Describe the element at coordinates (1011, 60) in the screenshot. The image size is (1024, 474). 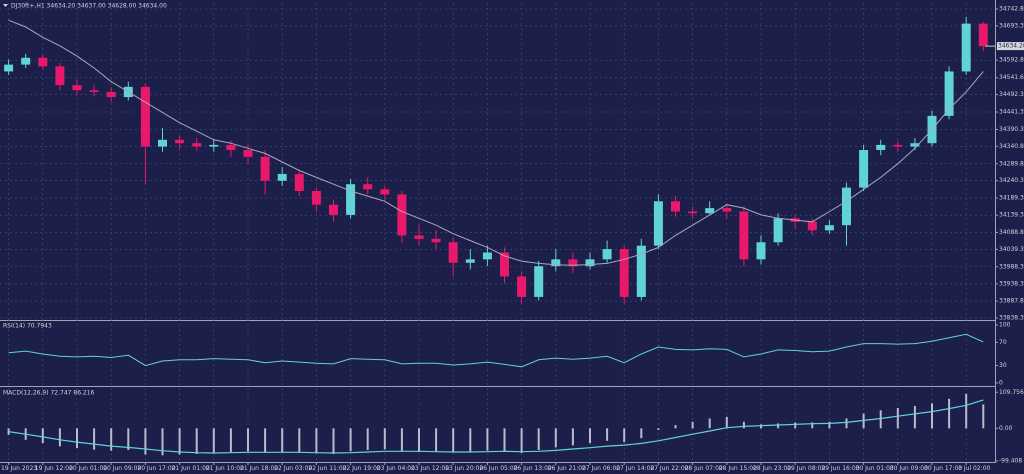
I see `y-tick-label: 34592.80` at that location.